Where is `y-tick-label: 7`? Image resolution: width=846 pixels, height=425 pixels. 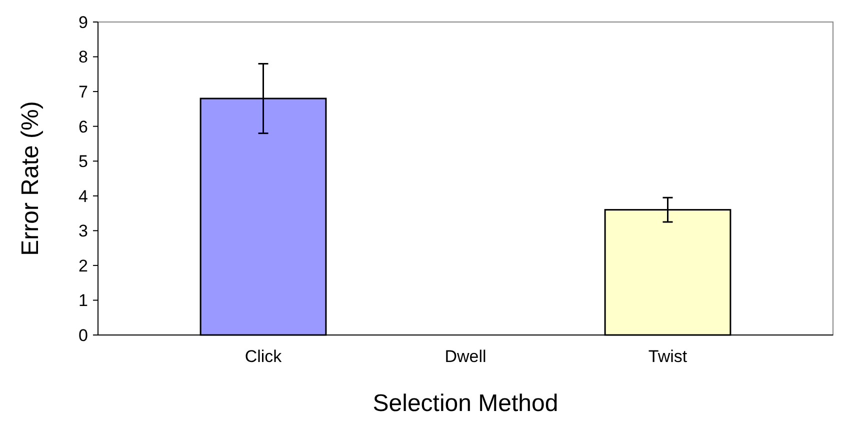 y-tick-label: 7 is located at coordinates (83, 92).